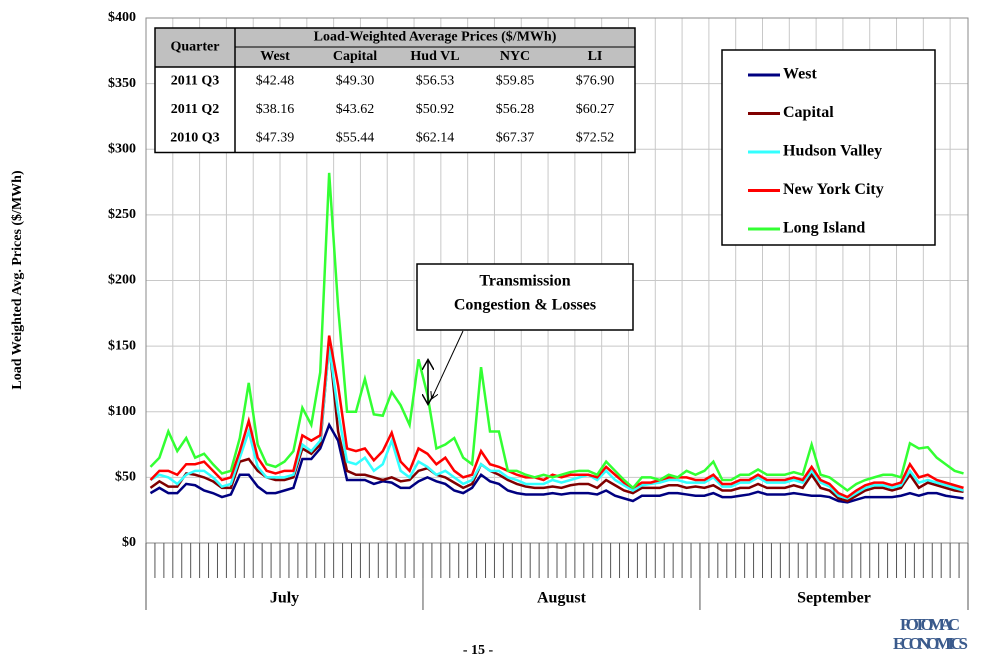 Image resolution: width=1005 pixels, height=661 pixels. Describe the element at coordinates (125, 477) in the screenshot. I see `y-tick-label: $50` at that location.